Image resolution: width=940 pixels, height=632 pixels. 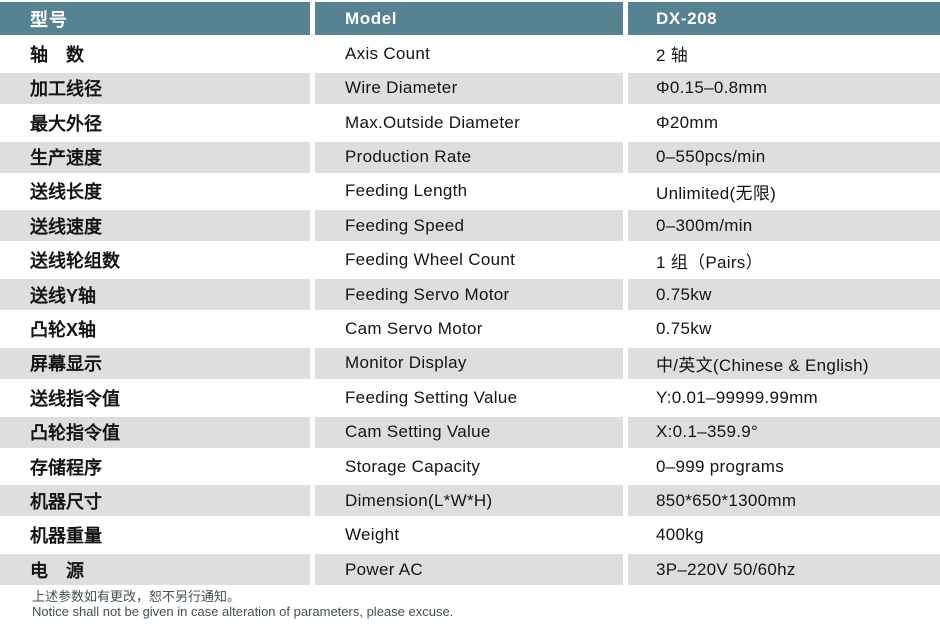 I want to click on spec-value: X:0.1–359.9°, so click(x=707, y=432).